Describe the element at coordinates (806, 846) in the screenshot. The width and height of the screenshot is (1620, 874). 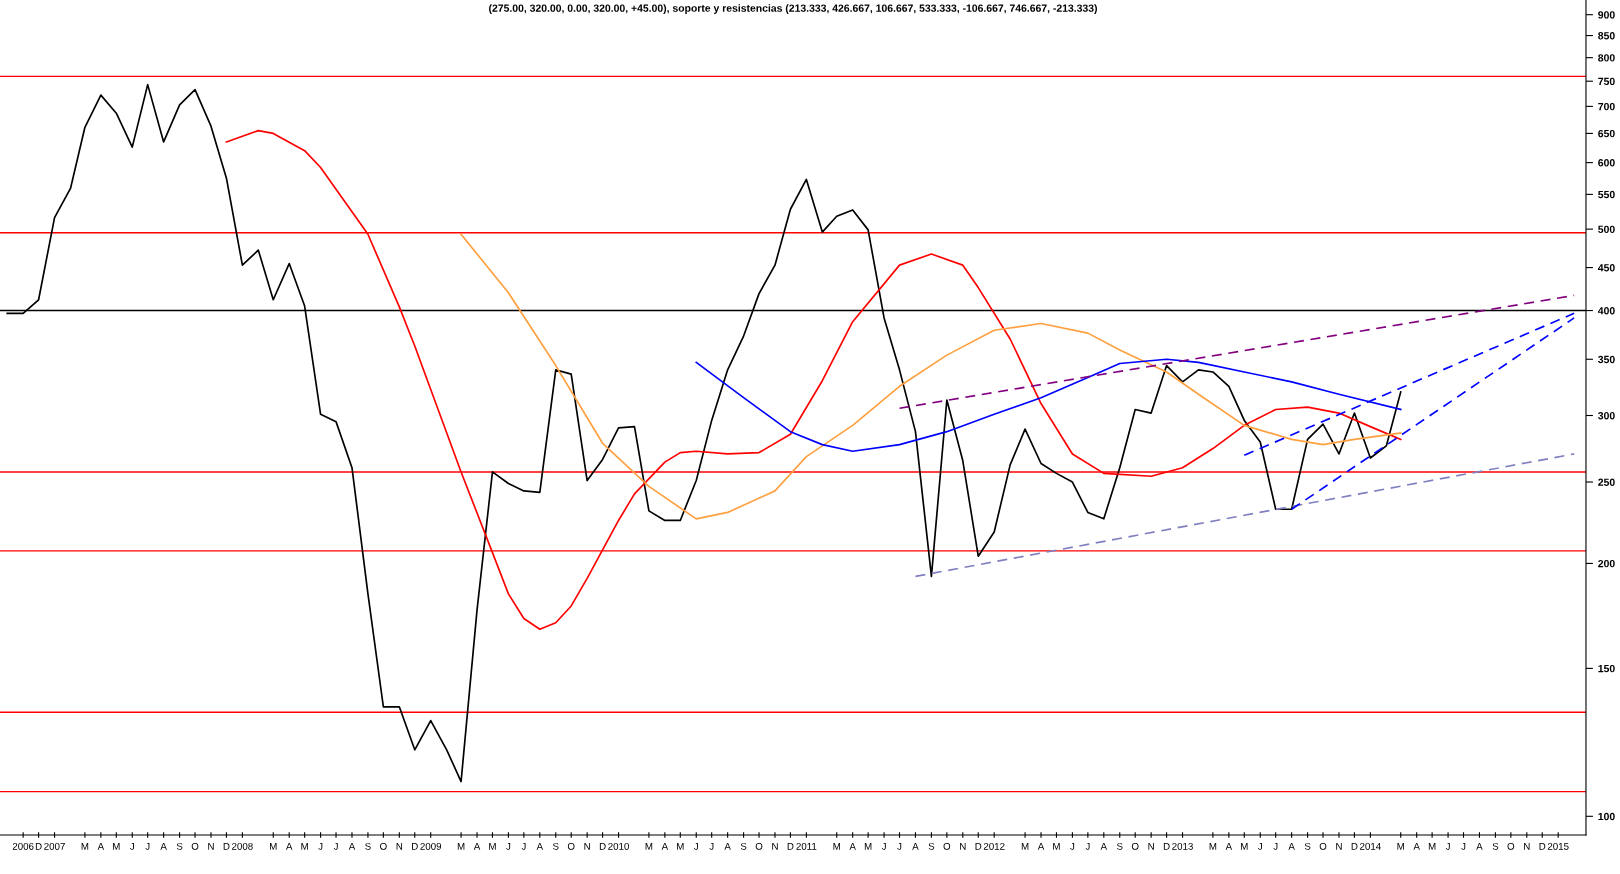
I see `x-tick-label: 2011` at that location.